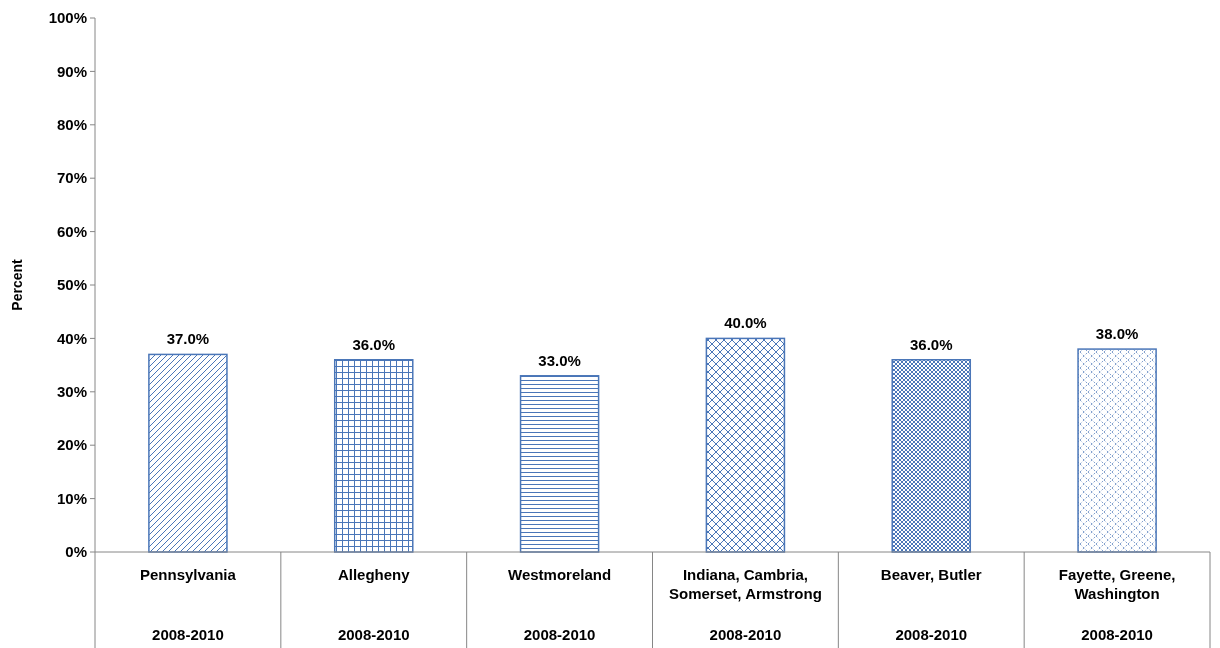  I want to click on data-label: 38.0%, so click(1117, 334).